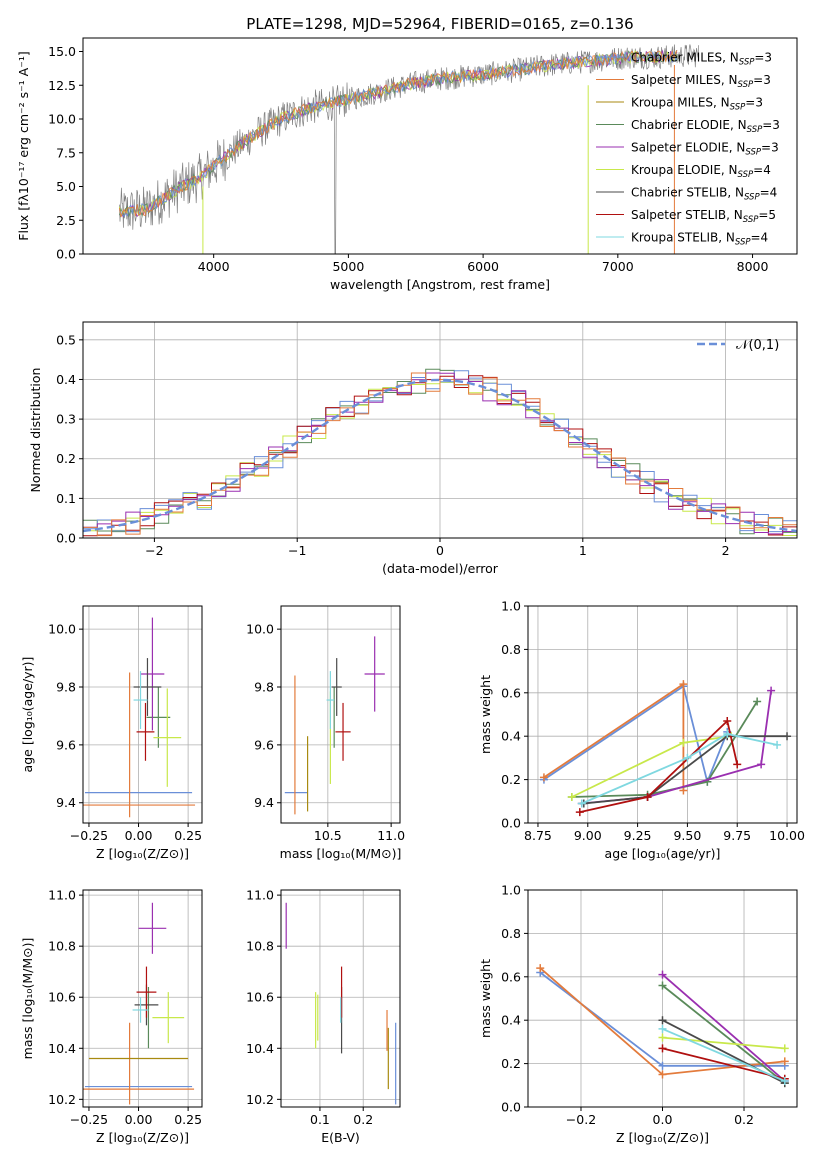  Describe the element at coordinates (391, 835) in the screenshot. I see `x-tick-label: 11.0` at that location.